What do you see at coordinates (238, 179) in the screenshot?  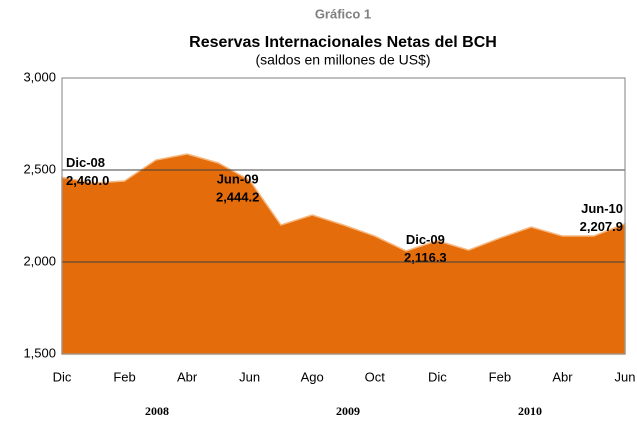 I see `point-label: Jun-09` at bounding box center [238, 179].